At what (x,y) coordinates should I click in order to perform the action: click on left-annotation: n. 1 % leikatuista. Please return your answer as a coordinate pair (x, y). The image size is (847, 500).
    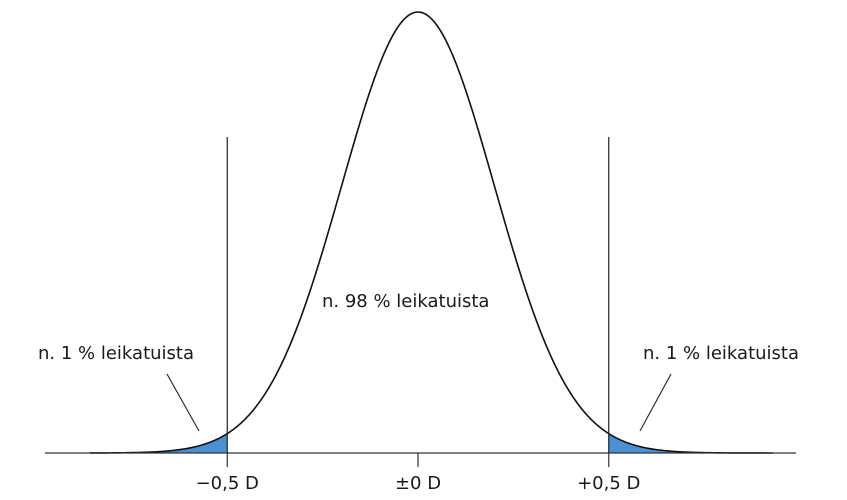
    Looking at the image, I should click on (116, 353).